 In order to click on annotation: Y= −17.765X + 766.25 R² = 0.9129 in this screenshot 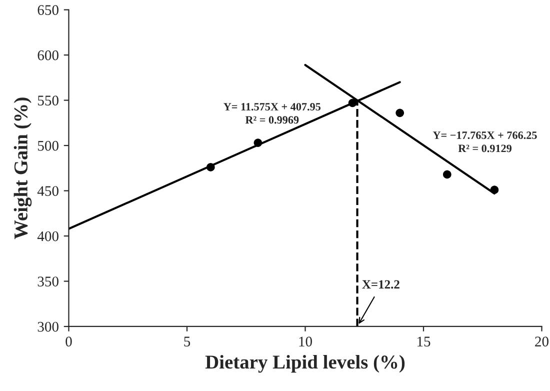, I will do `click(484, 142)`.